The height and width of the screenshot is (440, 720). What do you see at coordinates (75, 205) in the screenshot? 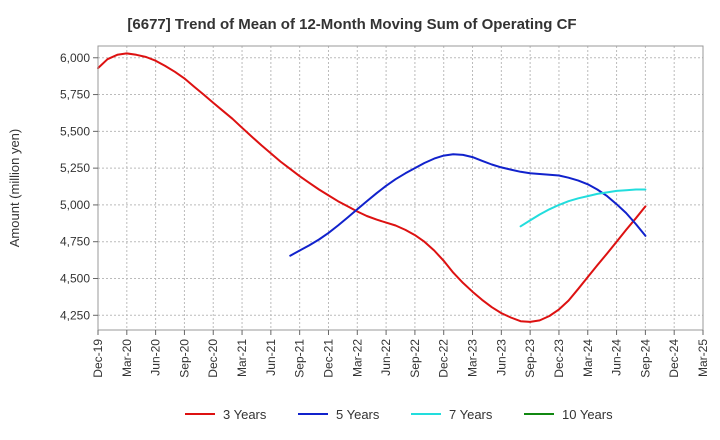
I see `y-tick-label: 5,000` at bounding box center [75, 205].